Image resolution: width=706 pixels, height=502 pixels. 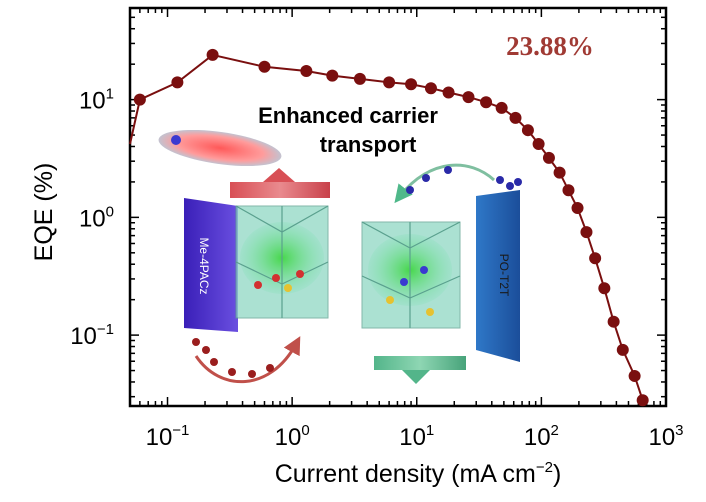 I want to click on x-tick-label: 10⁻¹, so click(x=168, y=436).